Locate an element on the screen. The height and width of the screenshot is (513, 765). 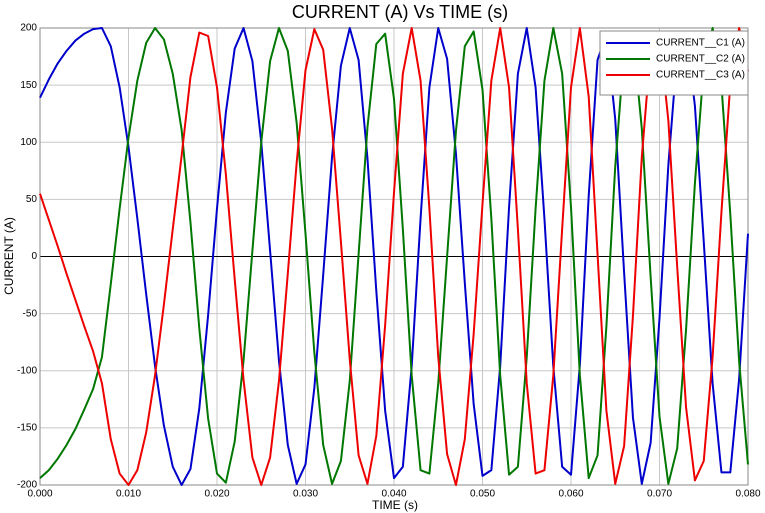
legend-label: CURRENT__C2 (A) is located at coordinates (700, 59).